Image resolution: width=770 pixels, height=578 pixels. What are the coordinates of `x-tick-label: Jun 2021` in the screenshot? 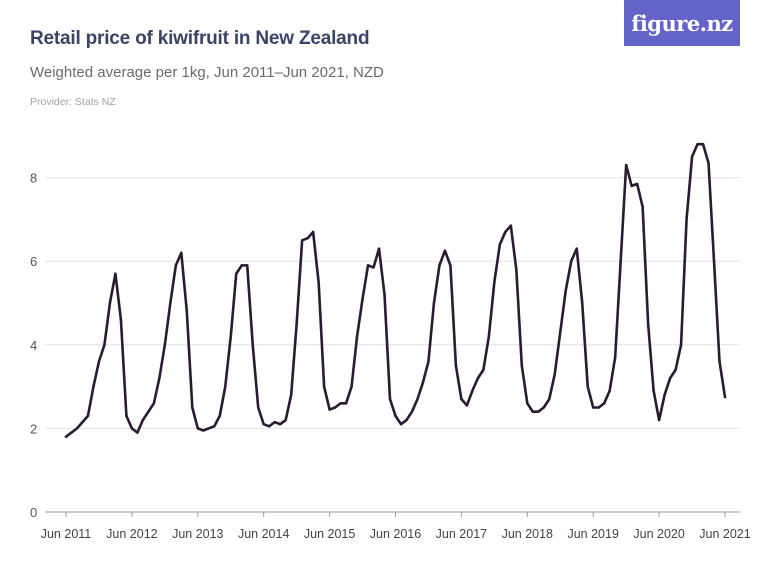 It's located at (724, 534).